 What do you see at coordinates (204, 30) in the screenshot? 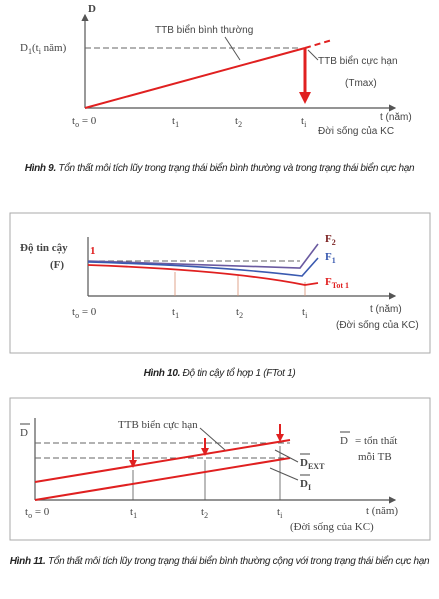
I see `label-normal: TTB biển bình thường` at bounding box center [204, 30].